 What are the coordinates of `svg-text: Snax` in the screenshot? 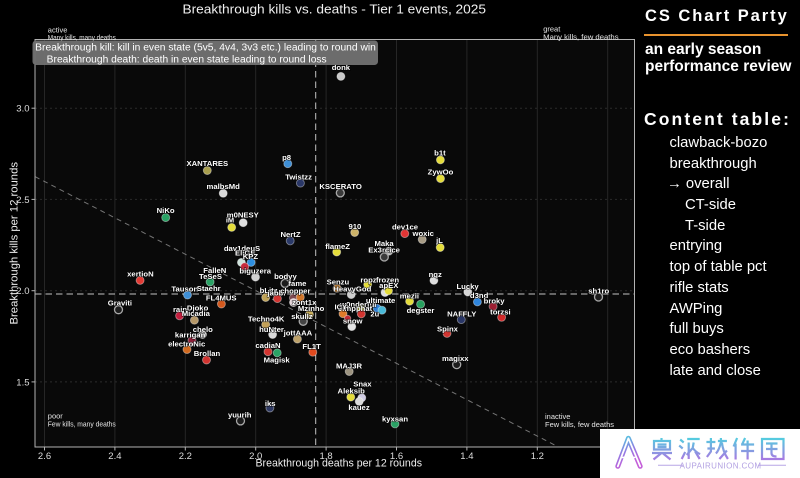 It's located at (362, 383).